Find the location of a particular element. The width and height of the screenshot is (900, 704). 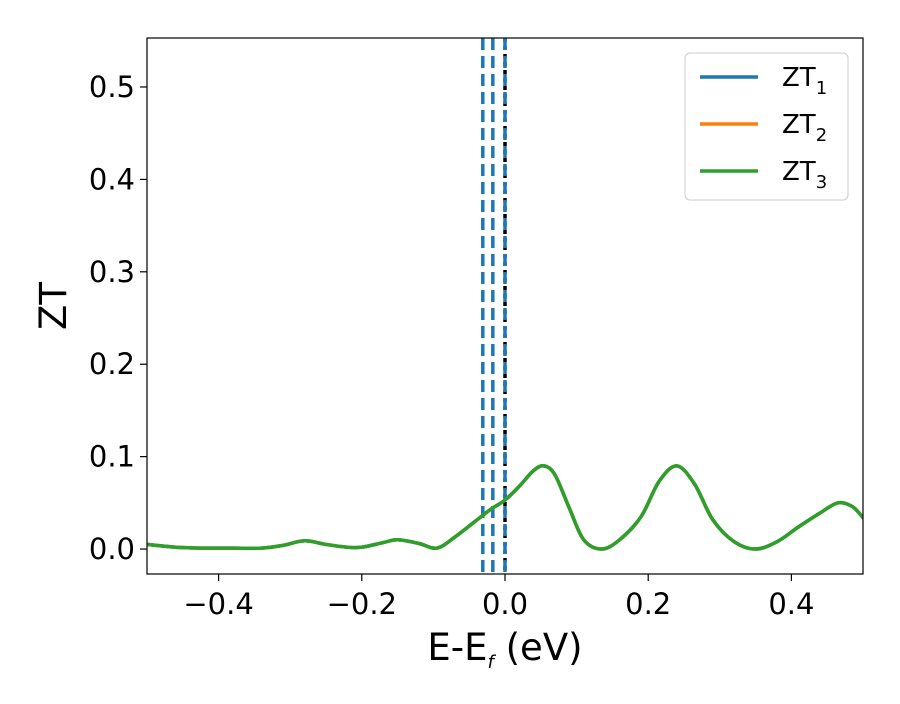

y-axis-ticks: 0.0 0.1 0.2 0.3 0.4 0.5 is located at coordinates (118, 318).